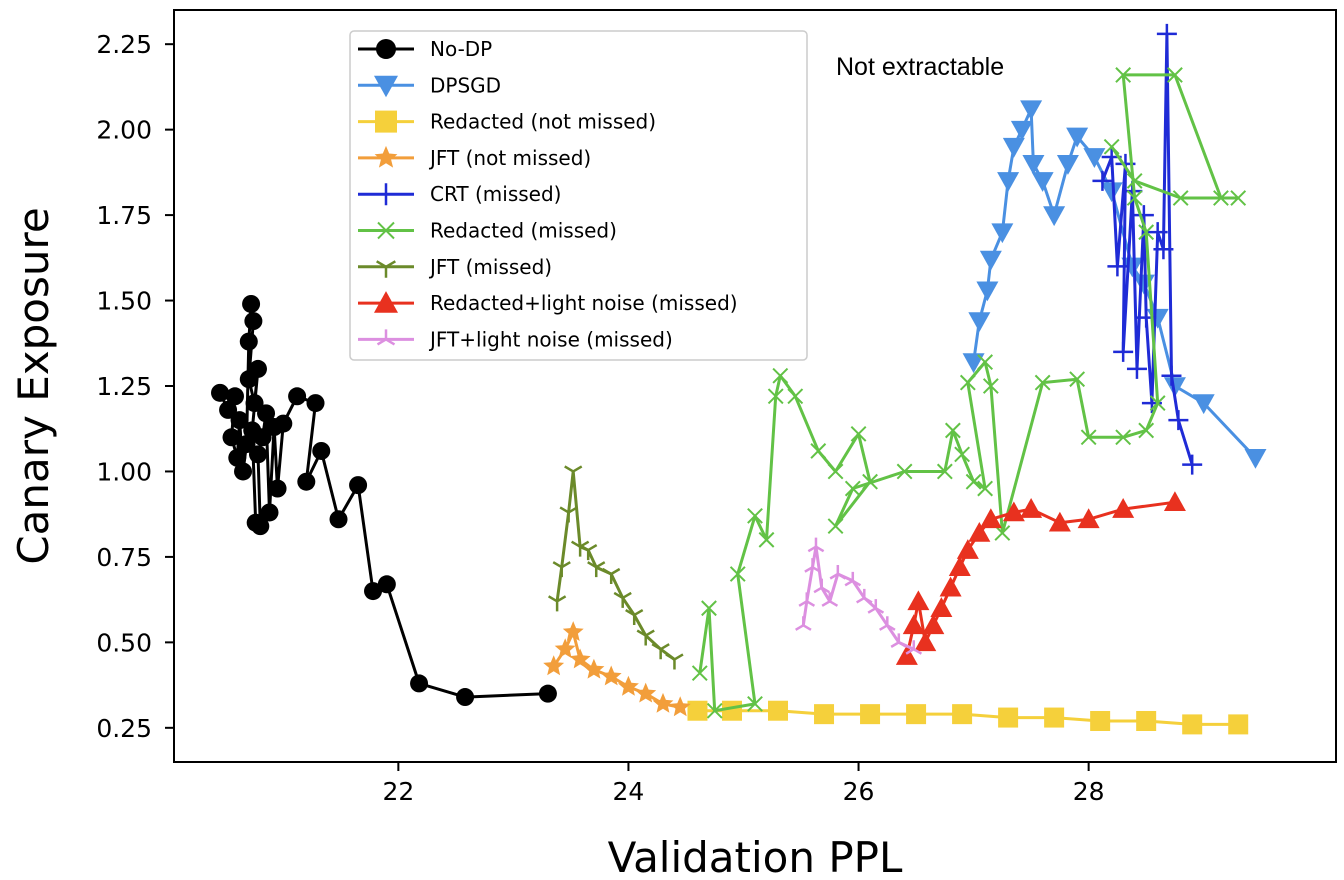  I want to click on x-tick-label-22: 22, so click(398, 791).